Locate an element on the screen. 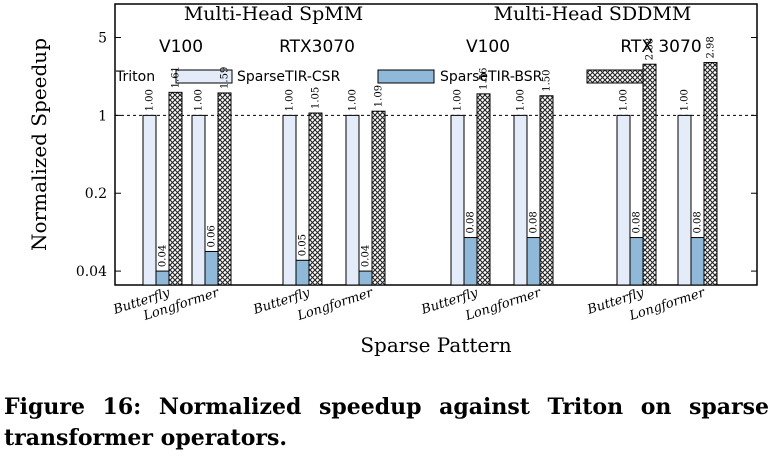  subgroup-label: RTX3070 is located at coordinates (317, 47).